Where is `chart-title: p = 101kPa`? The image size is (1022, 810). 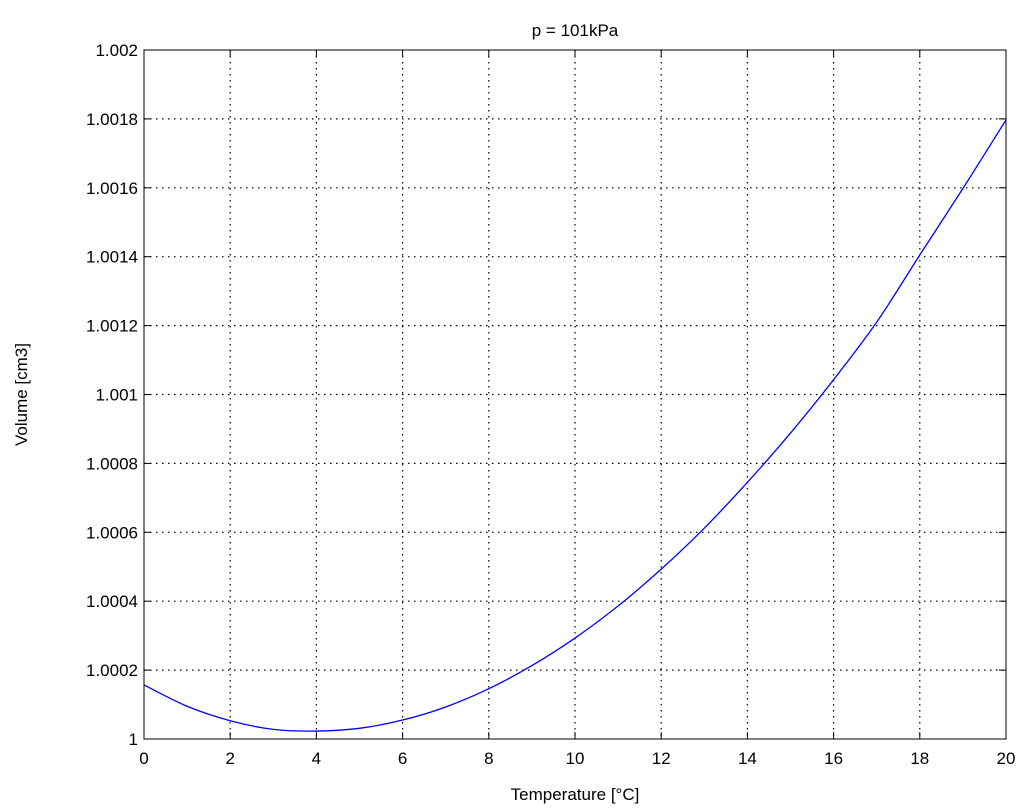
chart-title: p = 101kPa is located at coordinates (575, 30).